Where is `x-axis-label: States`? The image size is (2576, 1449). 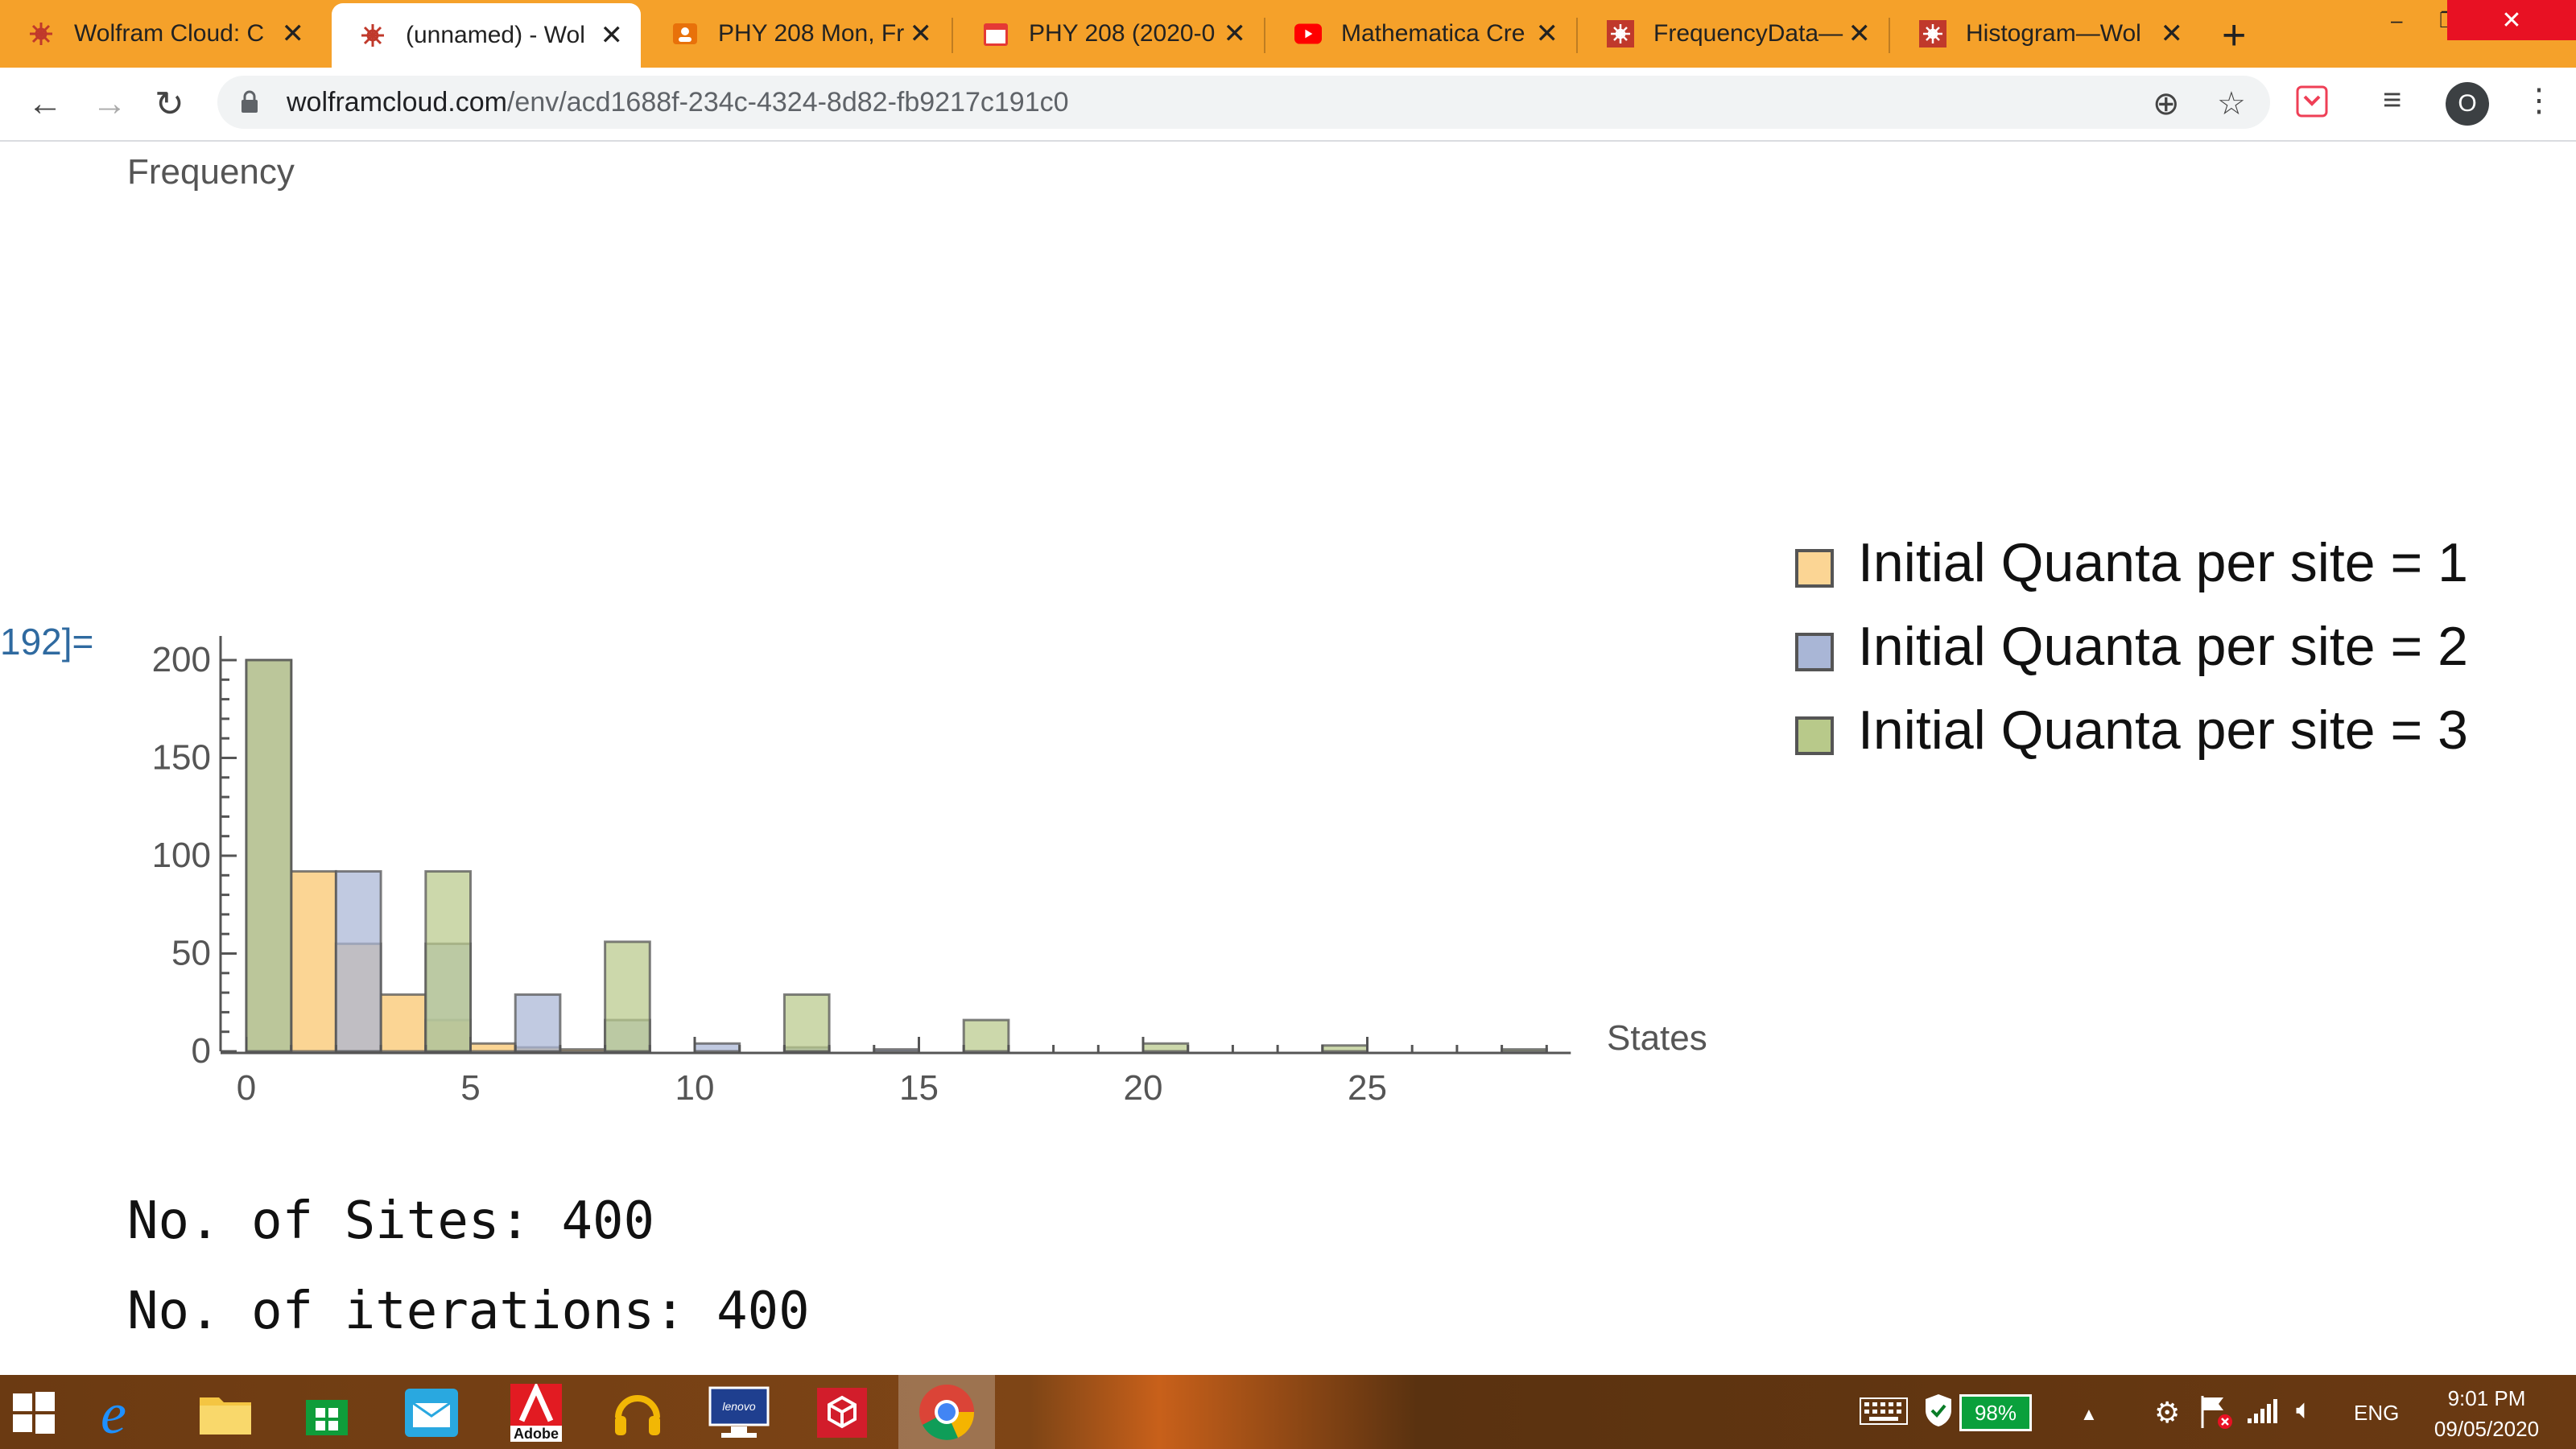
x-axis-label: States is located at coordinates (1657, 1038).